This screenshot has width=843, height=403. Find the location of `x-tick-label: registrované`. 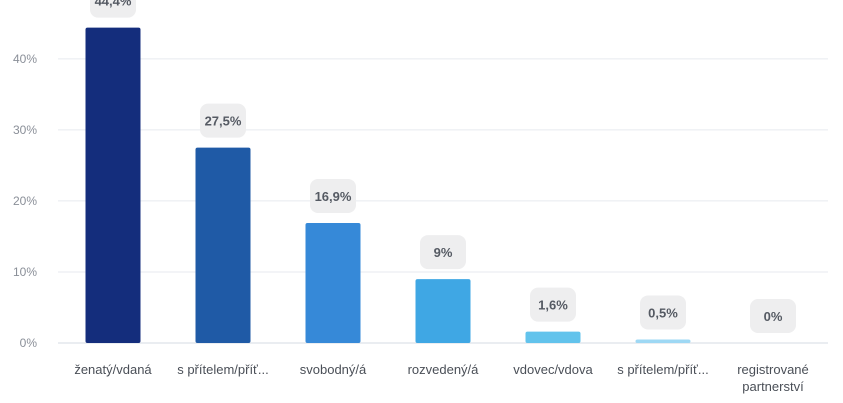

x-tick-label: registrované is located at coordinates (773, 369).